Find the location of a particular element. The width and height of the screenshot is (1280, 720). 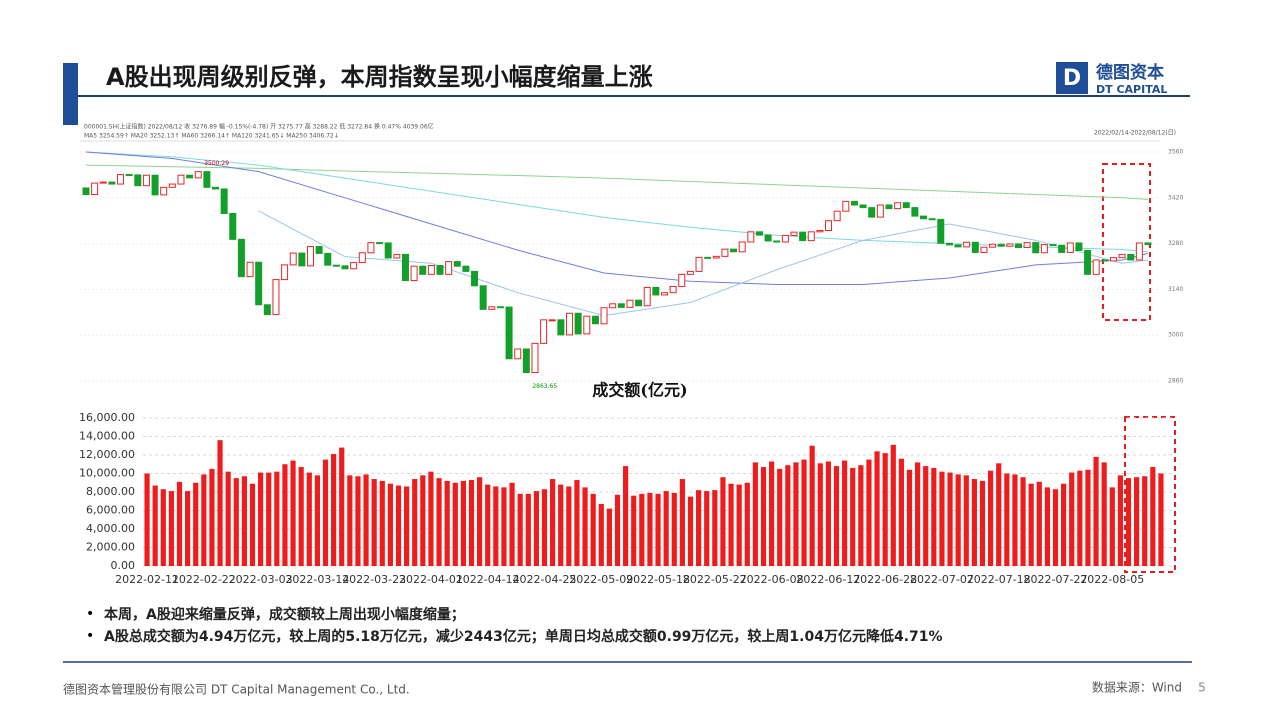

y-tick-label: 3000 is located at coordinates (1175, 335).